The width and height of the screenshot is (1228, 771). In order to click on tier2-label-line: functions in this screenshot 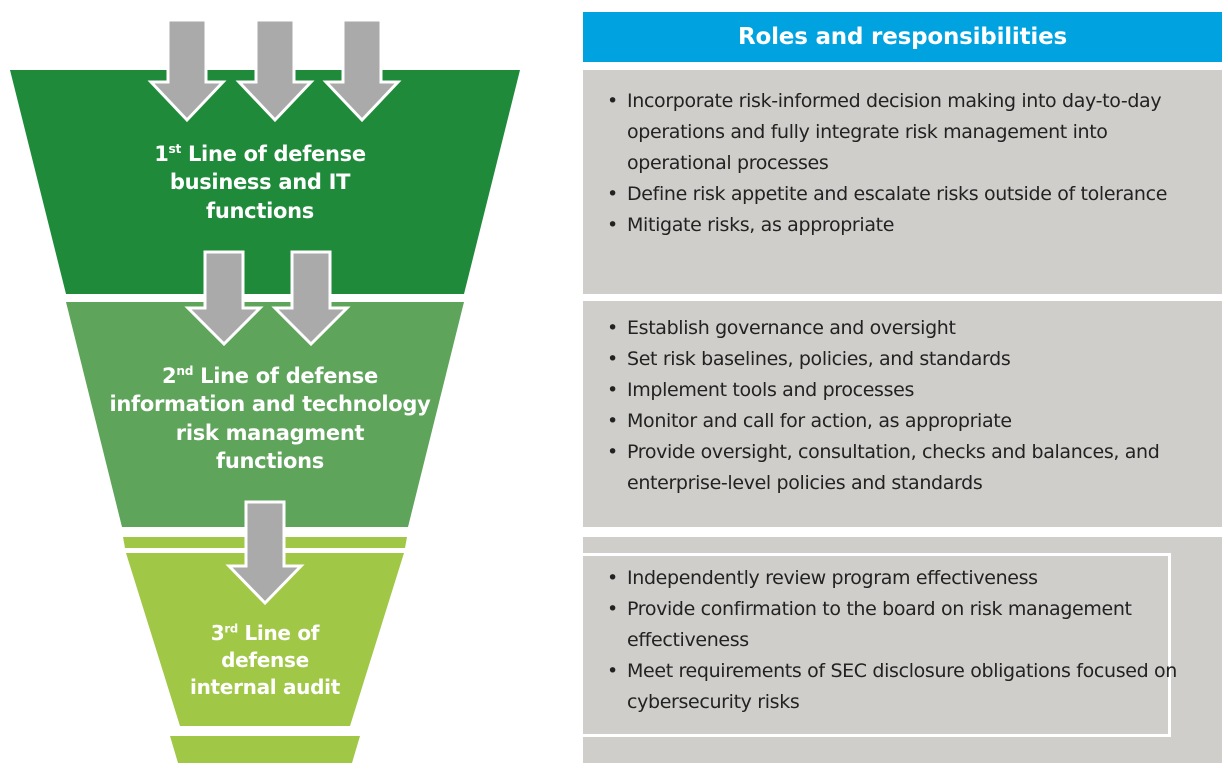, I will do `click(270, 461)`.